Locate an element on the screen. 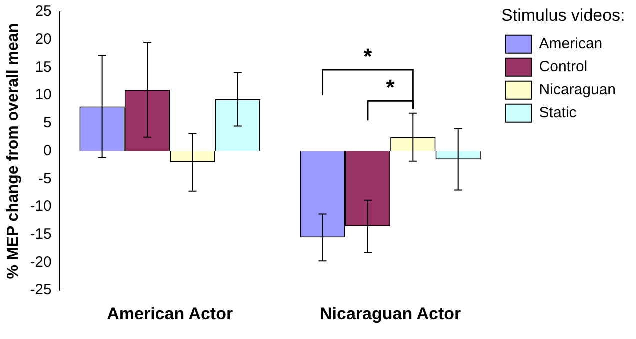 Image resolution: width=636 pixels, height=339 pixels. legend-label: Control is located at coordinates (563, 67).